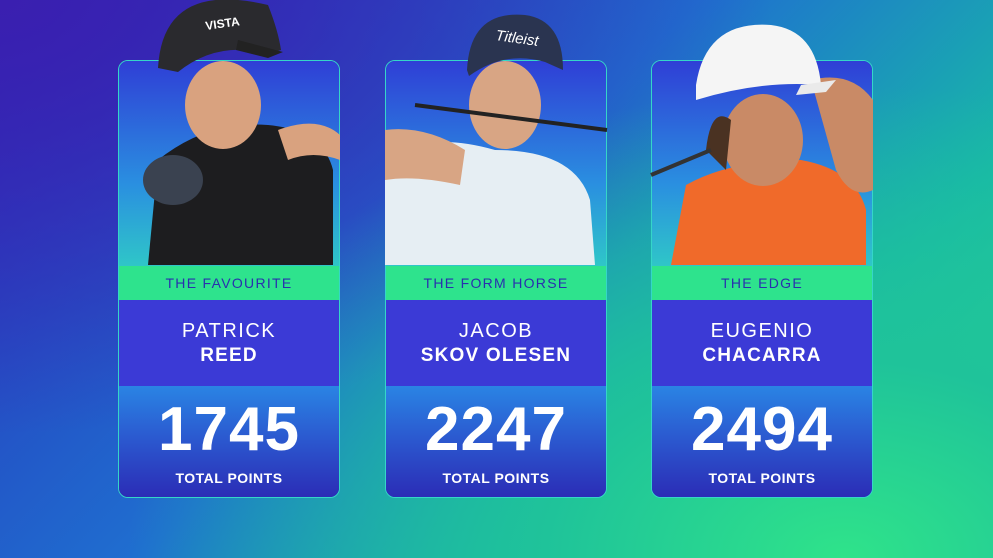  Describe the element at coordinates (496, 355) in the screenshot. I see `last-name: SKOV OLESEN` at that location.